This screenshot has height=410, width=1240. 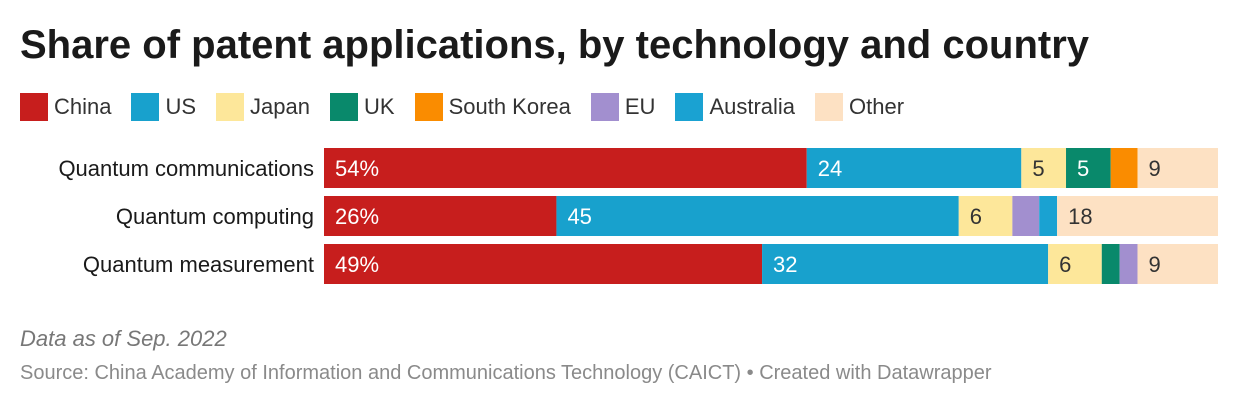 What do you see at coordinates (379, 106) in the screenshot?
I see `legend-label: UK` at bounding box center [379, 106].